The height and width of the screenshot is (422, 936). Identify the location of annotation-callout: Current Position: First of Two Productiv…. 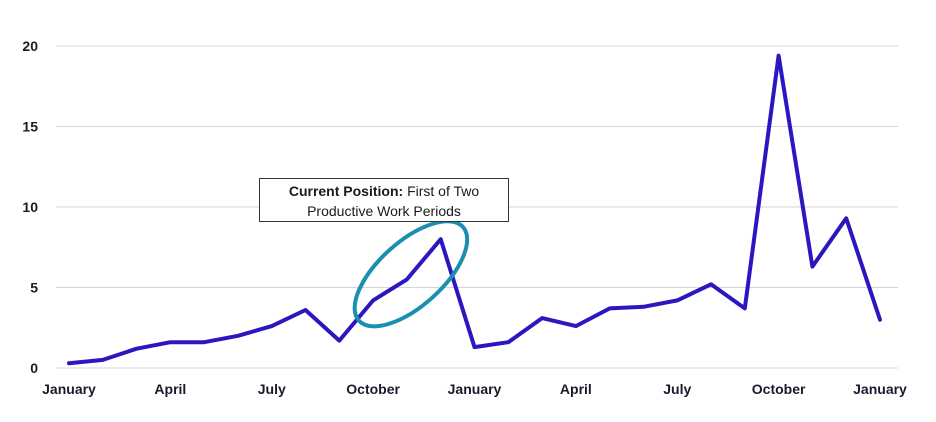
(384, 200).